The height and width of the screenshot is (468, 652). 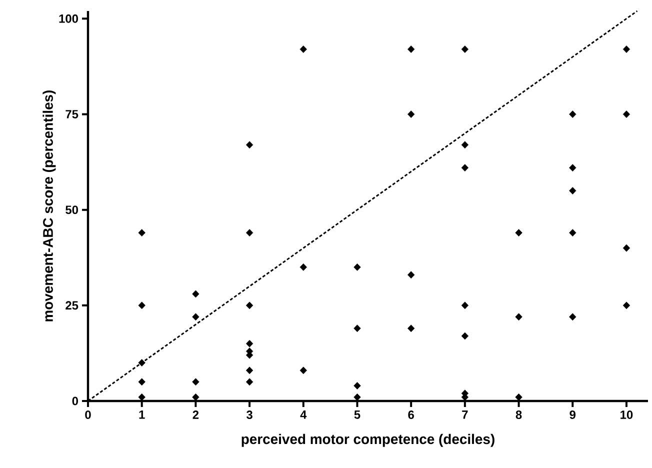 I want to click on y-tick-label: 50, so click(x=72, y=210).